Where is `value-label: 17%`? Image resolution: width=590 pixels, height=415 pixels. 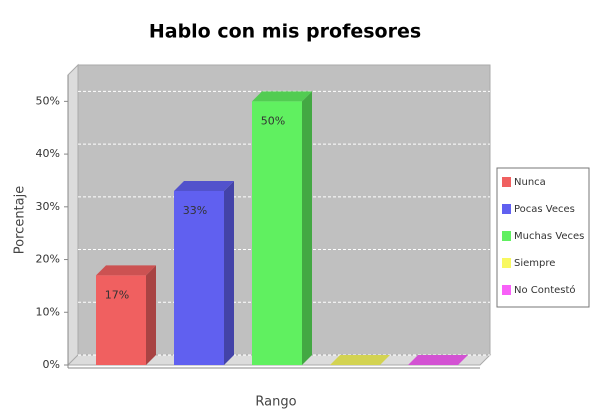
value-label: 17% is located at coordinates (117, 294).